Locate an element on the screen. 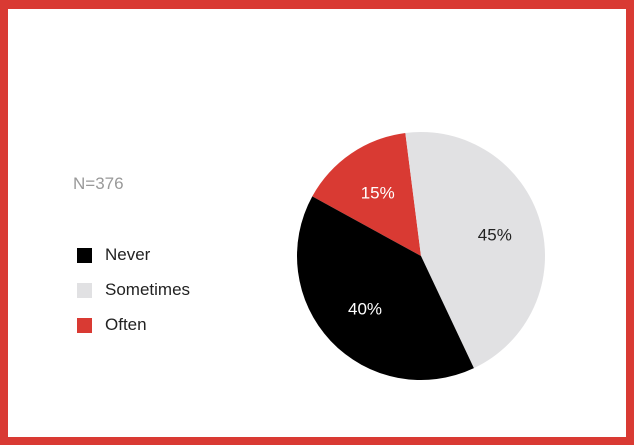 This screenshot has width=634, height=445. pie-slice-sometimes is located at coordinates (475, 250).